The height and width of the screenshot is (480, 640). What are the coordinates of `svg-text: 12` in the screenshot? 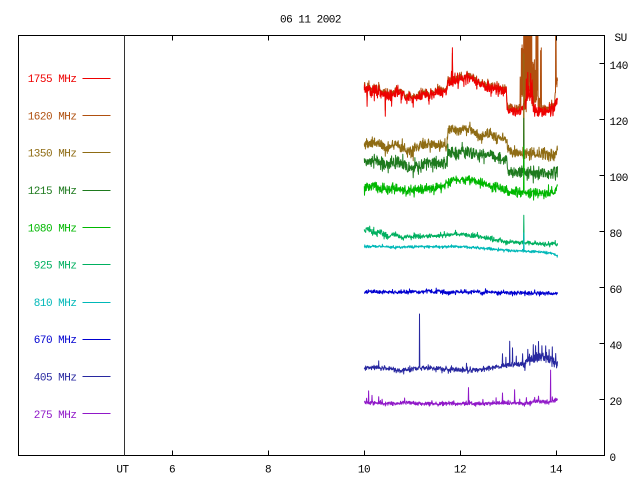 It's located at (460, 470).